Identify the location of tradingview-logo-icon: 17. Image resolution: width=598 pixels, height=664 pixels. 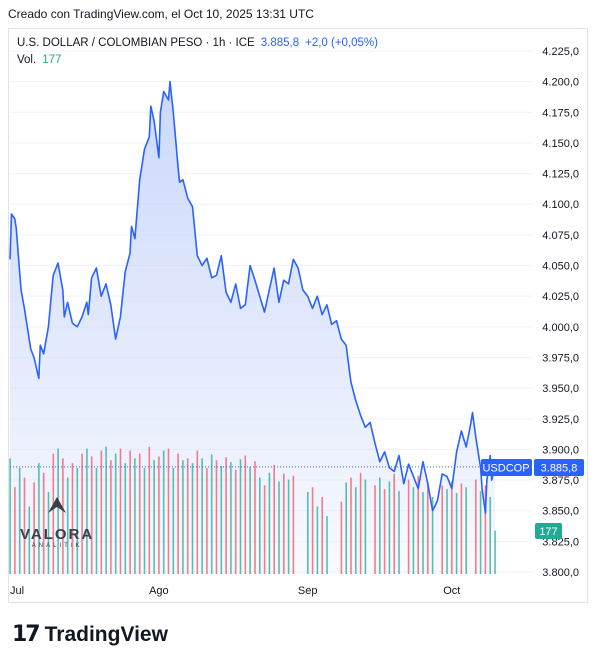
(26, 634).